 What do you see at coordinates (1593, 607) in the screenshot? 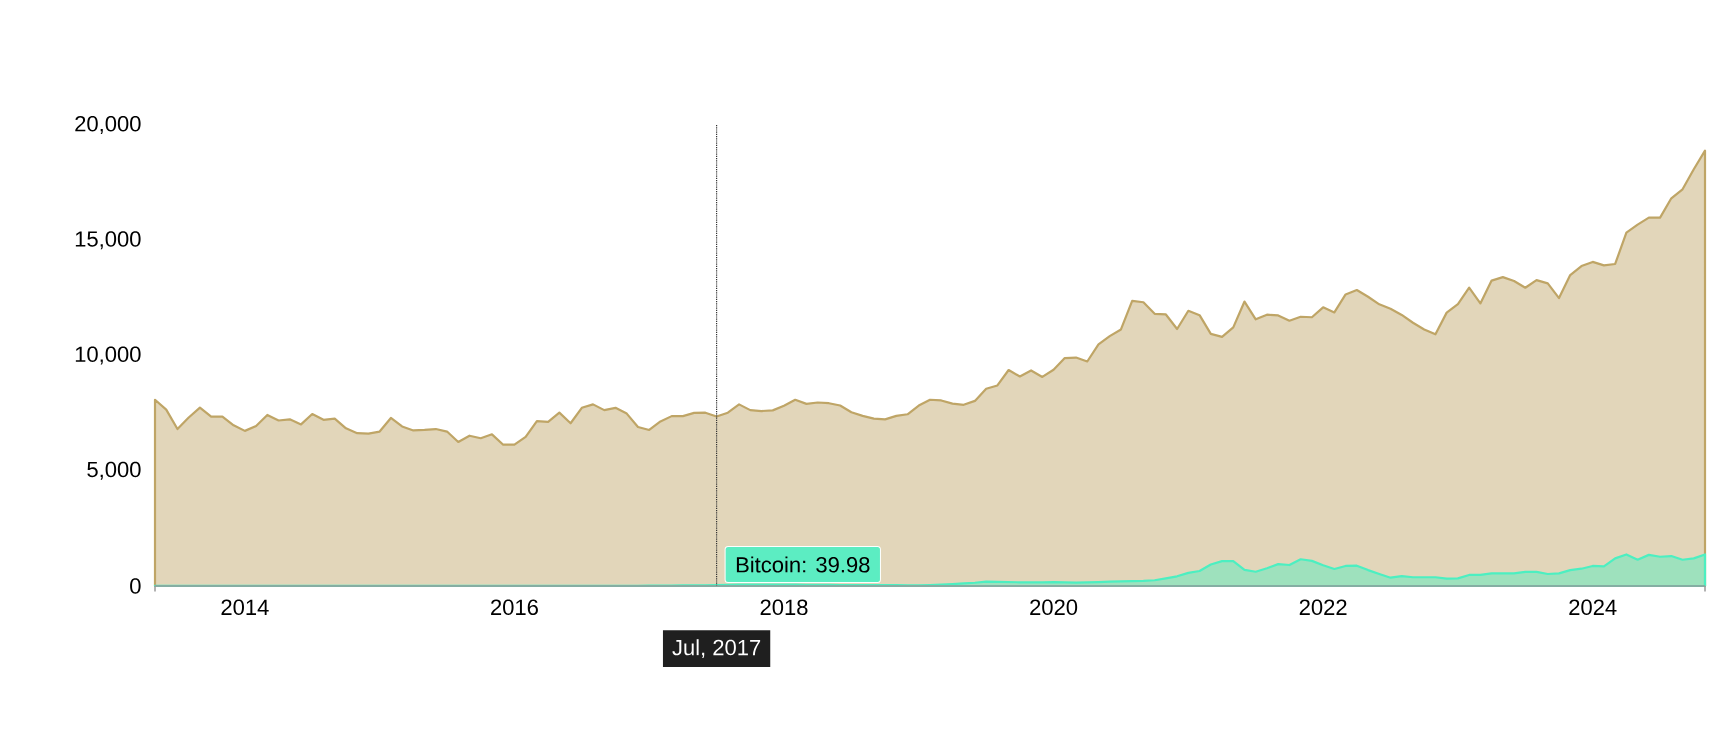
I see `x-tick-label: 2024` at bounding box center [1593, 607].